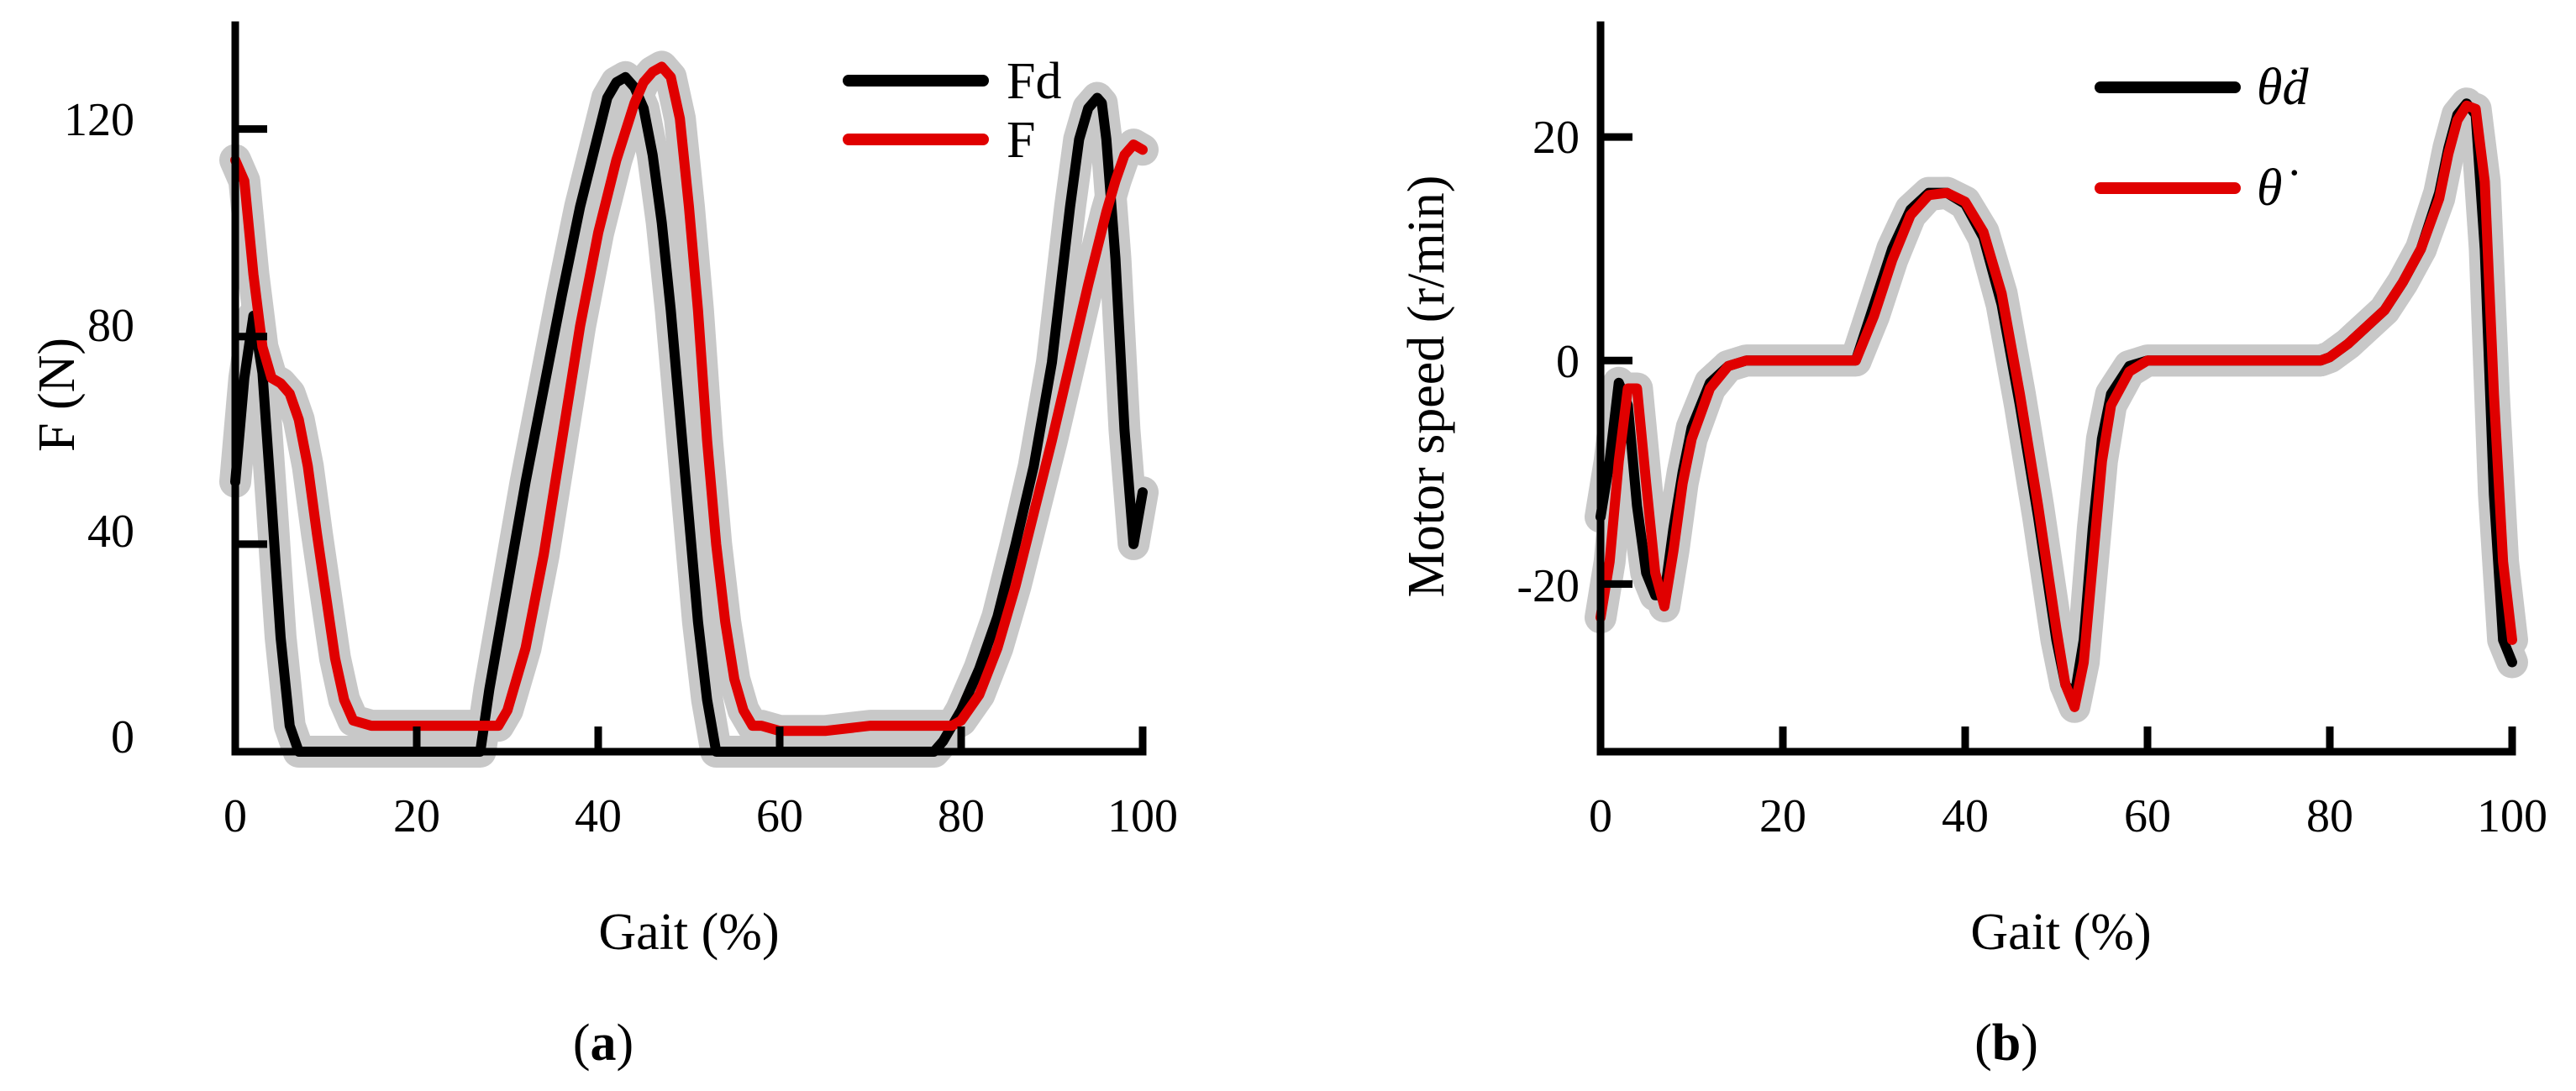  I want to click on legend-label-theta-d: θ̇d, so click(2283, 87).